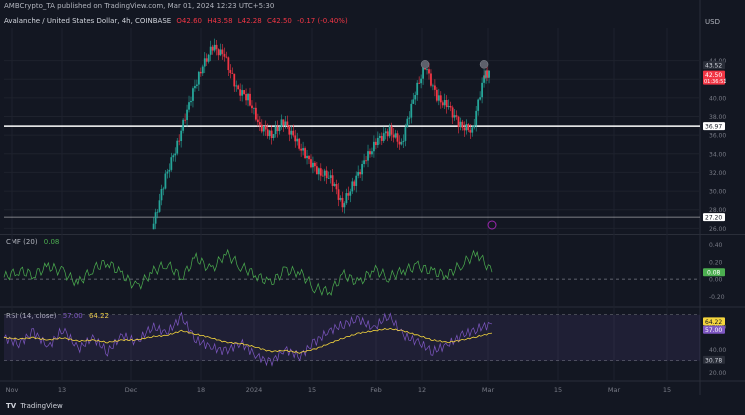  I want to click on price-badge-countdown: 01:36:51, so click(715, 82).